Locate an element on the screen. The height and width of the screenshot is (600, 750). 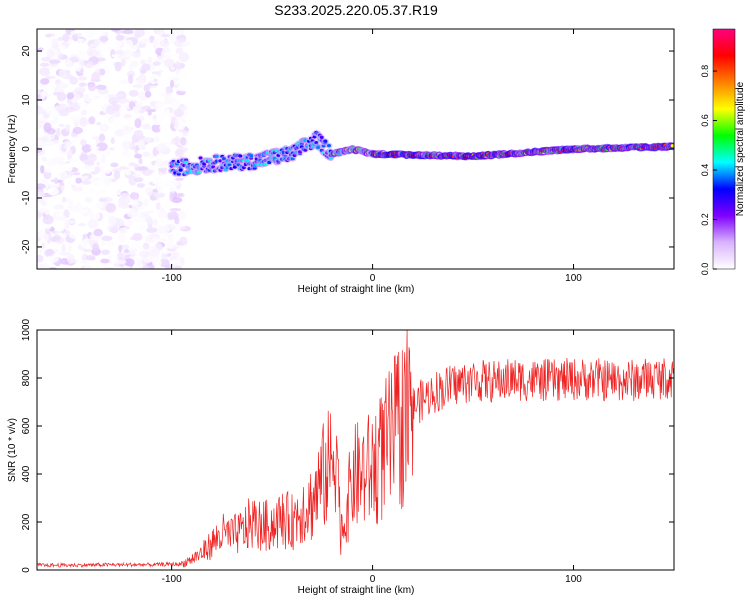
spectrogram-x-axis-label: Height of straight line (km) is located at coordinates (356, 289).